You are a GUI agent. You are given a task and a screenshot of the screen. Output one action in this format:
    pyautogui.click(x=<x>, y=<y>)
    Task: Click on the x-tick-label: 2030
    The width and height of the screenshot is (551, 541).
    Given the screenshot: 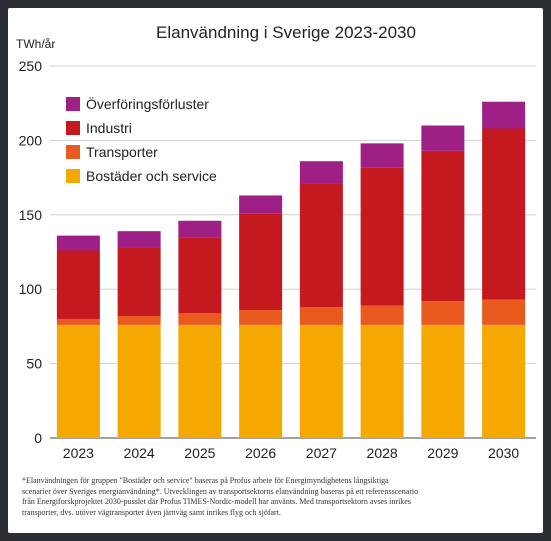 What is the action you would take?
    pyautogui.click(x=503, y=453)
    